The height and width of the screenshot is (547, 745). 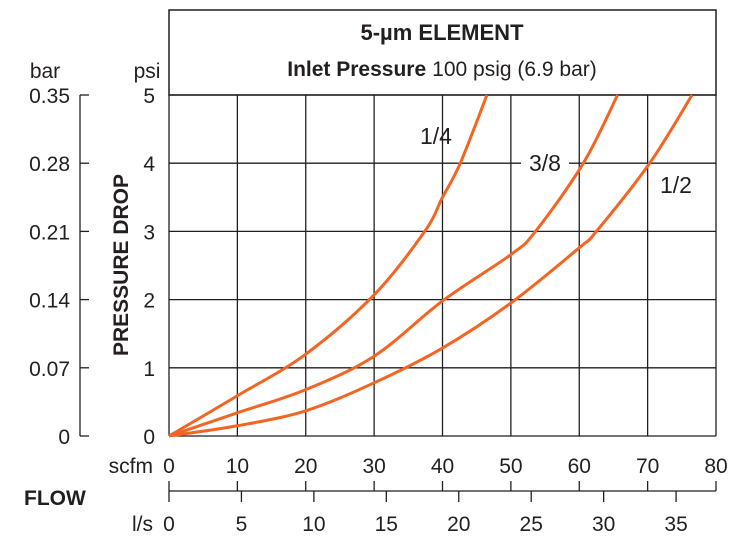 I want to click on x-tick-label: 10, so click(x=237, y=466).